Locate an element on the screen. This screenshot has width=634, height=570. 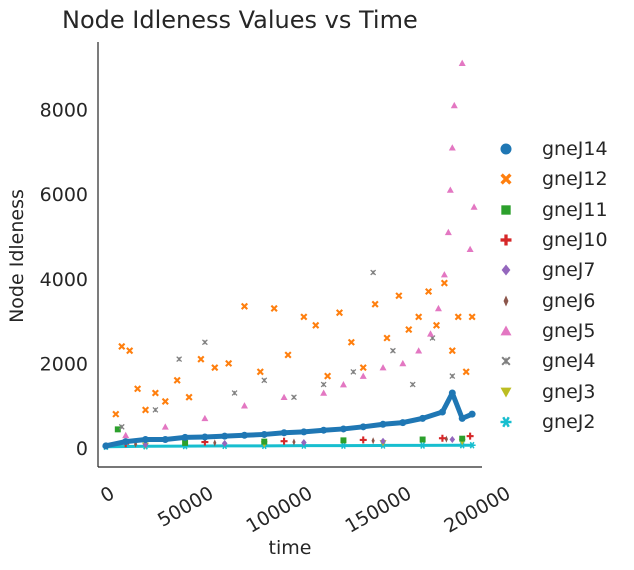
legend-item-gneJ10: gneJ10 is located at coordinates (552, 240).